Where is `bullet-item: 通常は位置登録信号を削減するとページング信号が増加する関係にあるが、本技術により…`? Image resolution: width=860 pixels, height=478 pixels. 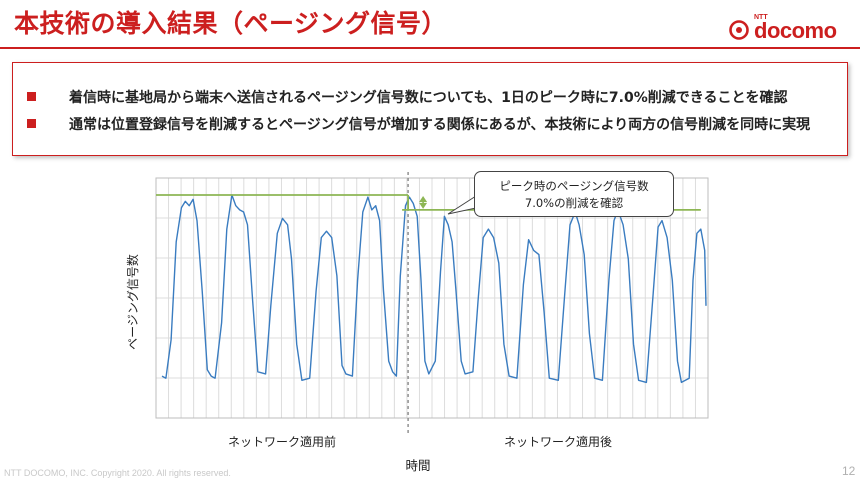
bullet-item: 通常は位置登録信号を削減するとページング信号が増加する関係にあるが、本技術により… is located at coordinates (432, 125).